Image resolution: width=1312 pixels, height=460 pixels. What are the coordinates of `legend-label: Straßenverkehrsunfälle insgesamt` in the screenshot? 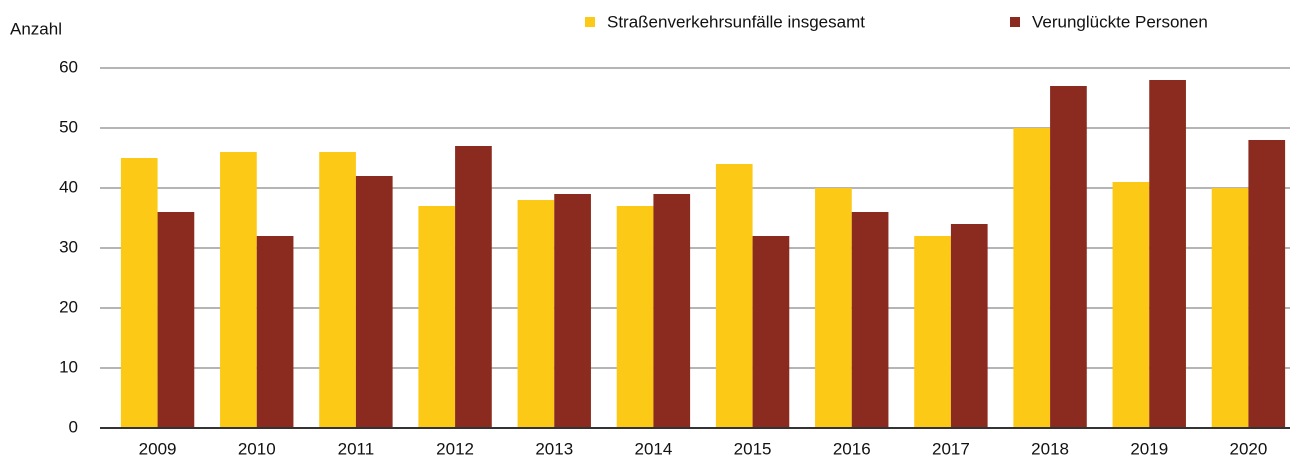 It's located at (736, 21).